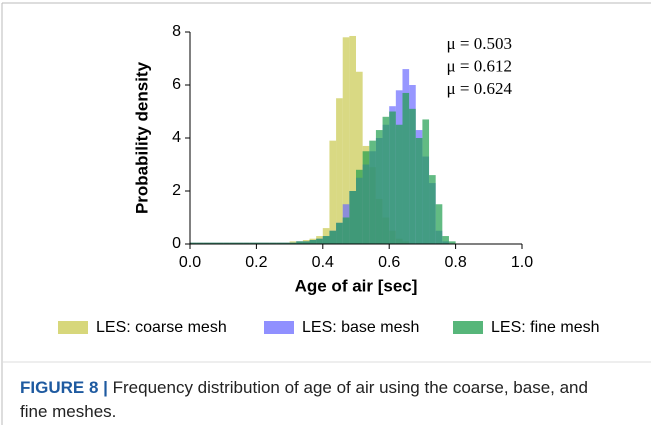 This screenshot has width=651, height=425. What do you see at coordinates (256, 262) in the screenshot?
I see `x-tick-label: 0.2` at bounding box center [256, 262].